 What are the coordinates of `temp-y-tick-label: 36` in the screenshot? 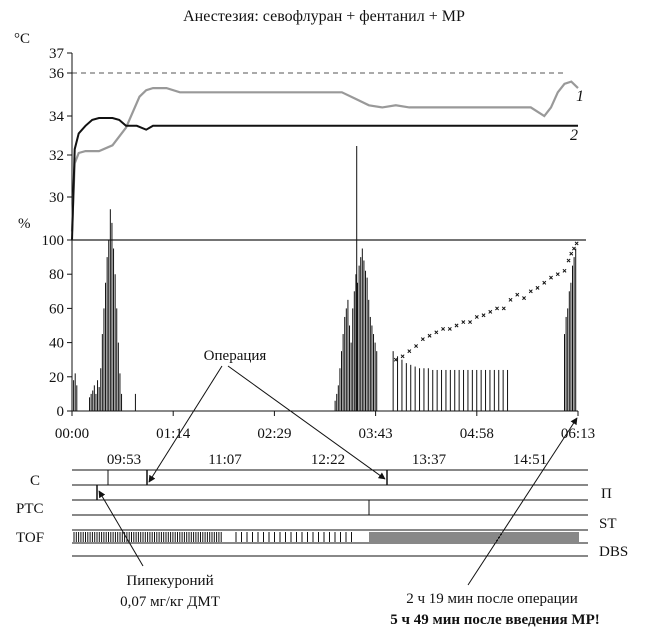 It's located at (57, 74).